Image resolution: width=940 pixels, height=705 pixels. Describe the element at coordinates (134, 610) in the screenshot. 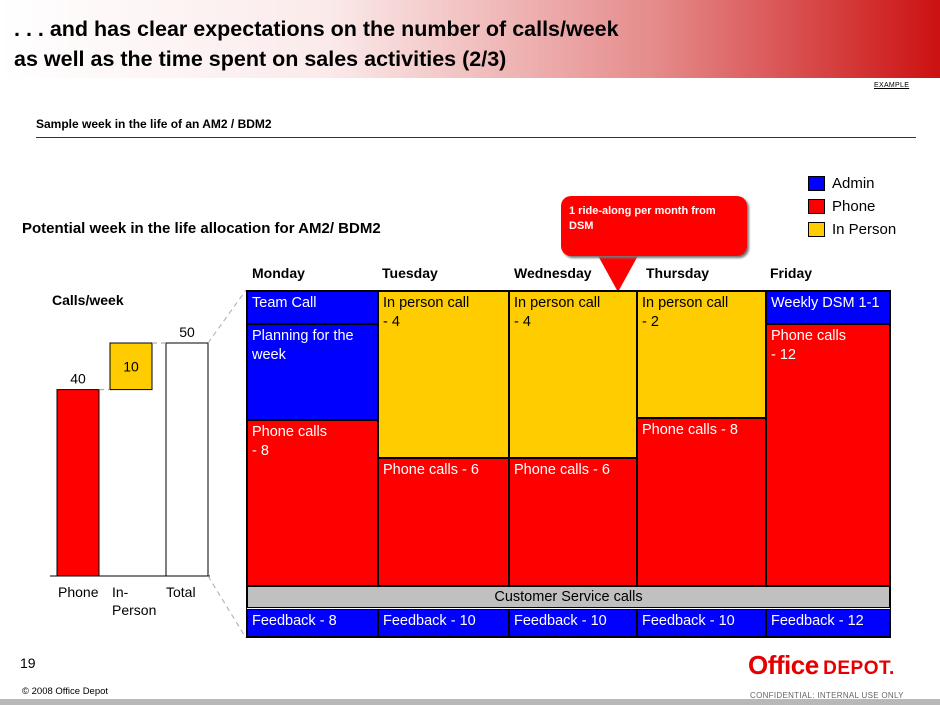

I see `category-label: Person` at that location.